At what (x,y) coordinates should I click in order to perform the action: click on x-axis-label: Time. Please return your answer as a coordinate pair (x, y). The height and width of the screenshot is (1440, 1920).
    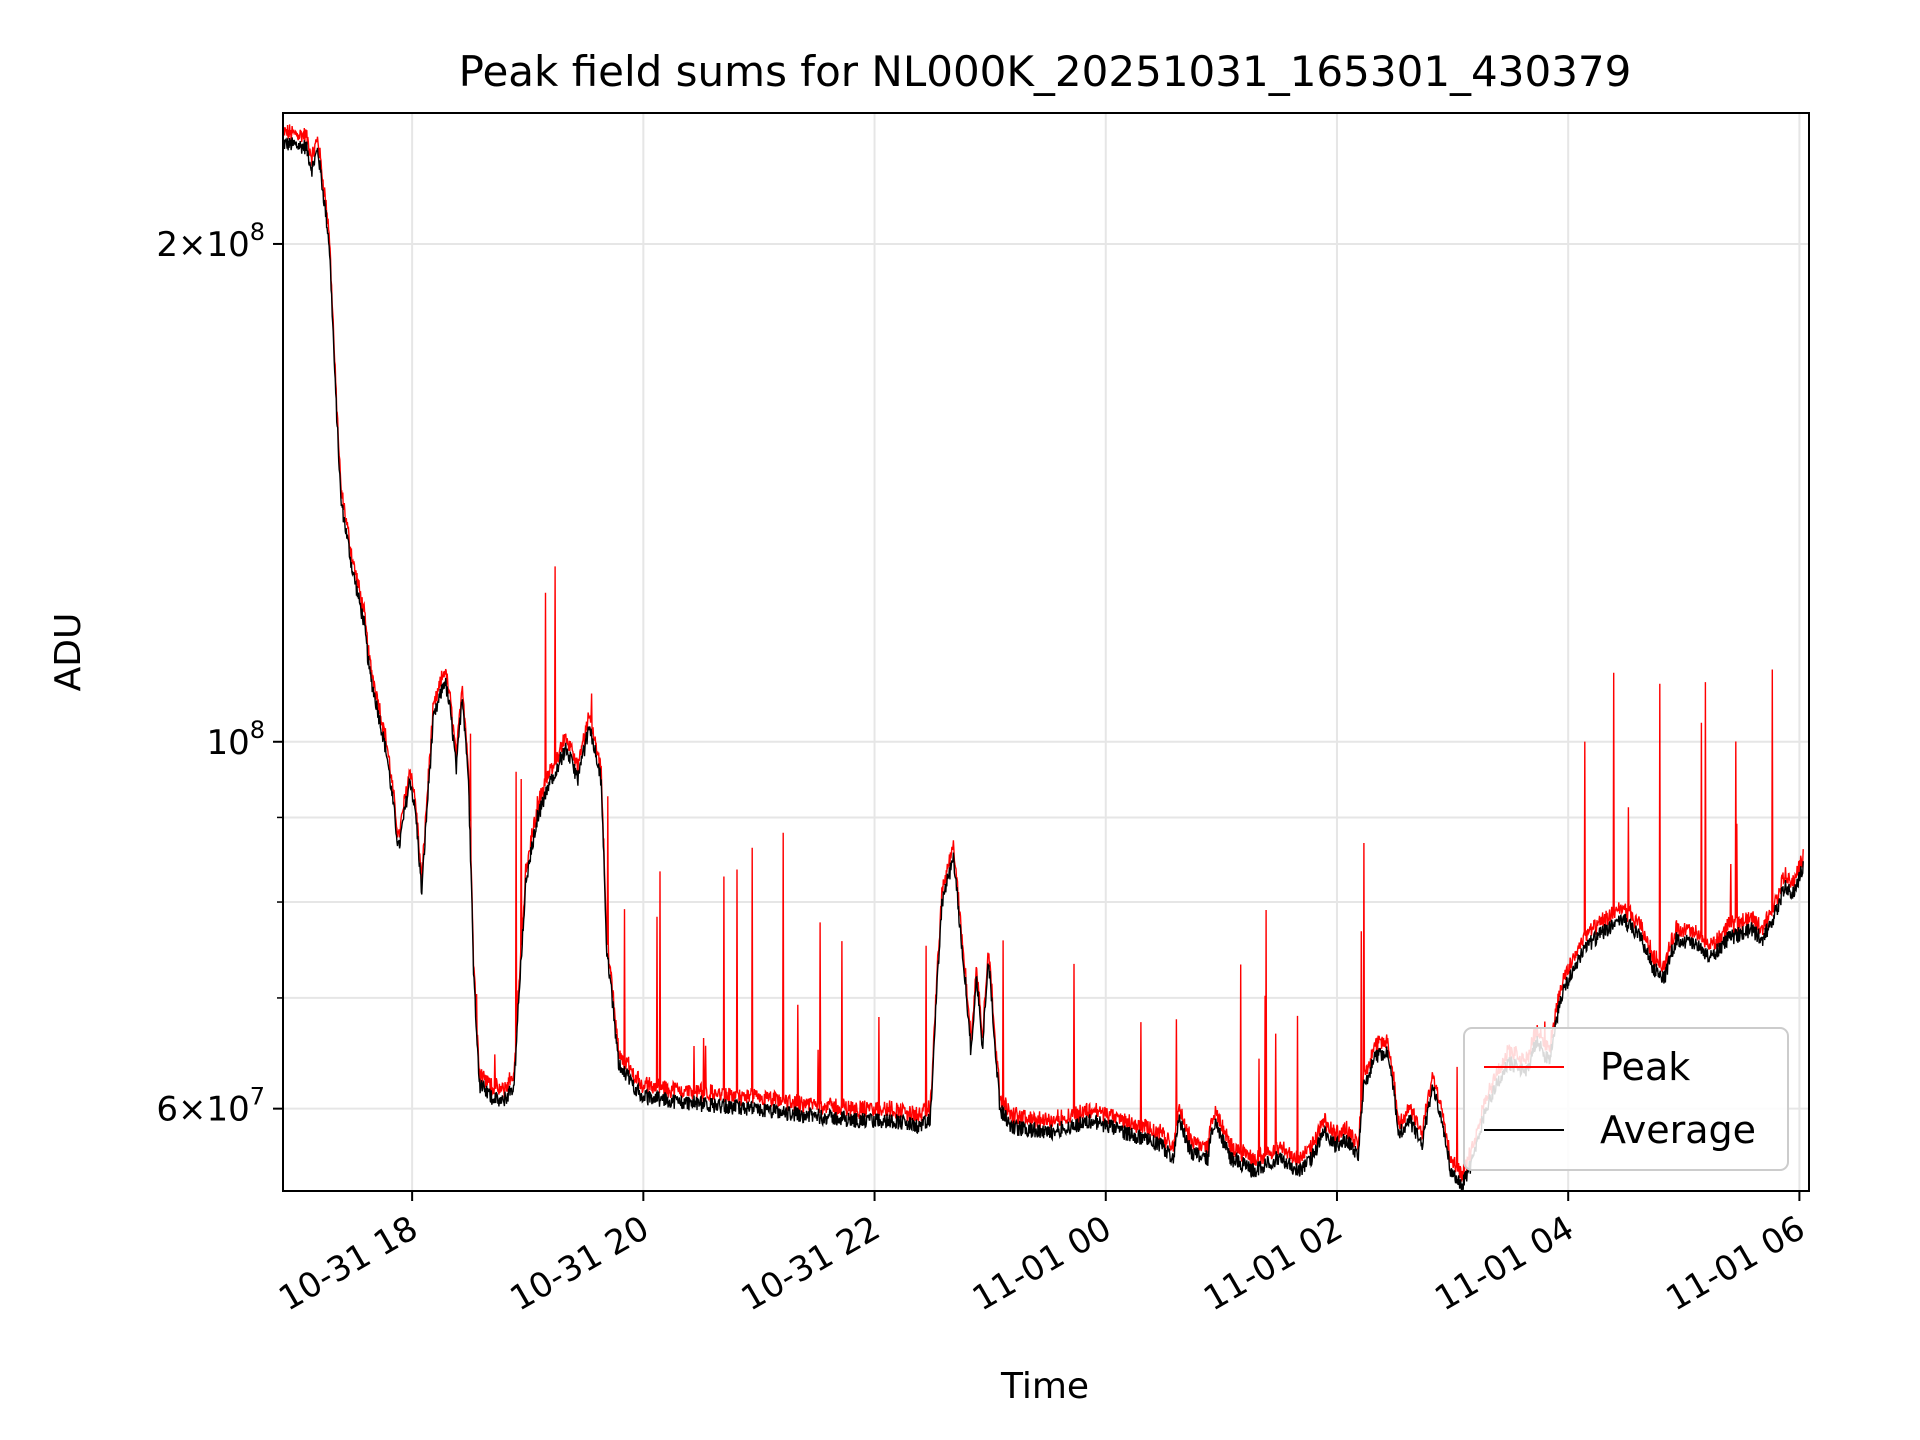
    Looking at the image, I should click on (1044, 1386).